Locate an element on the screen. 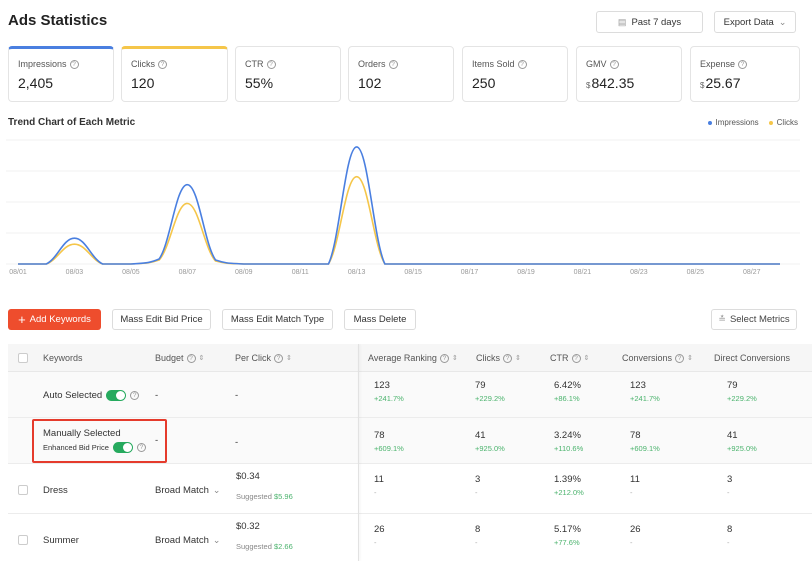 The width and height of the screenshot is (812, 561). conversions-change: +609.1% is located at coordinates (645, 448).